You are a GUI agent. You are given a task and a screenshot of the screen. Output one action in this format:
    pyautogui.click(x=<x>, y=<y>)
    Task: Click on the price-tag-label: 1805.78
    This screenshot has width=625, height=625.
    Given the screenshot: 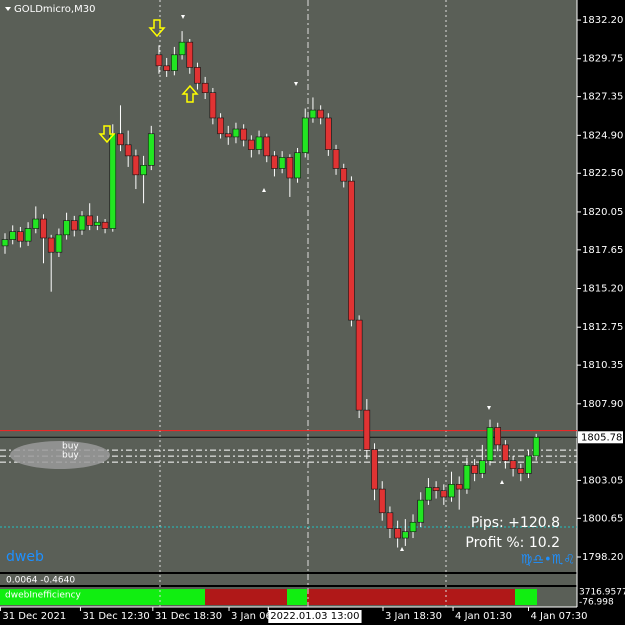 What is the action you would take?
    pyautogui.click(x=601, y=437)
    